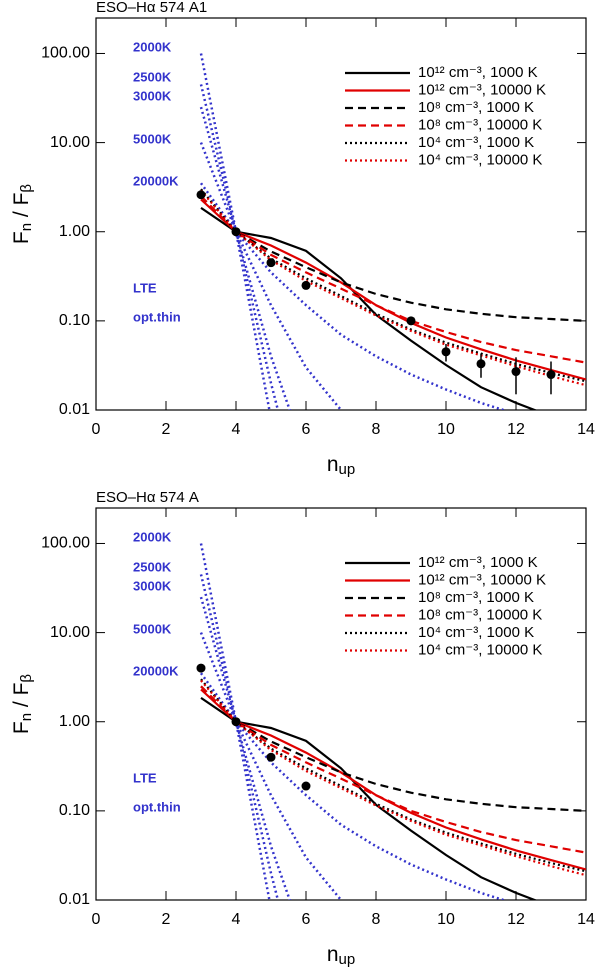  I want to click on x-tick-label: 6, so click(306, 919).